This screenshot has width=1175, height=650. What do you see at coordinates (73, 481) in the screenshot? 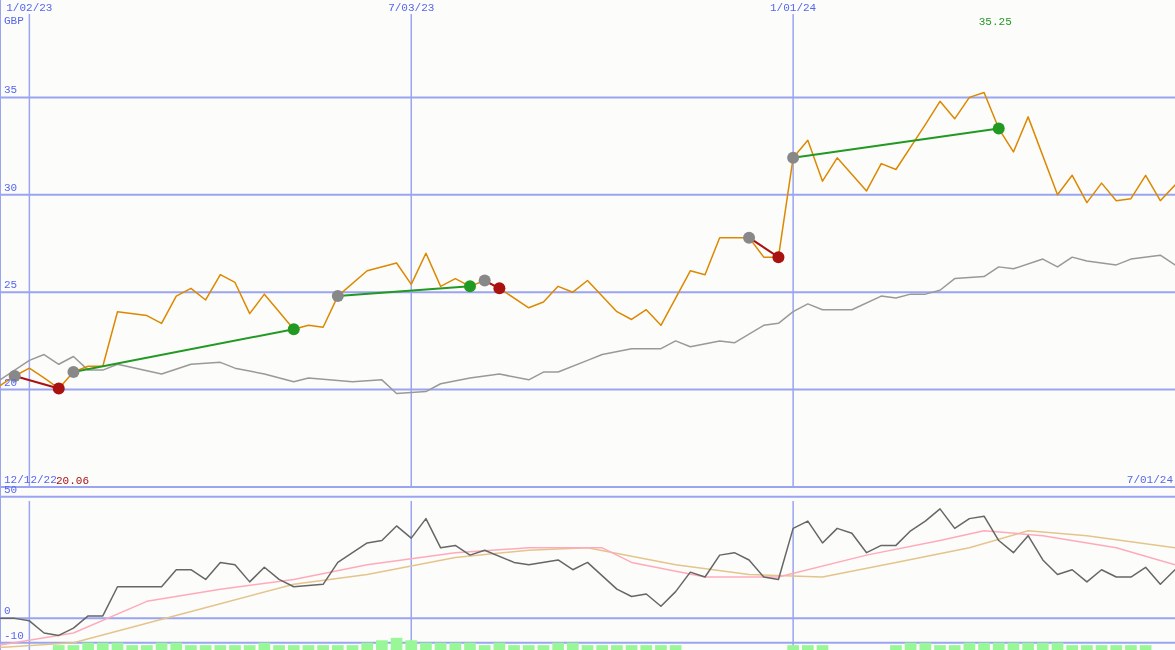
I see `annotation: 20.06` at bounding box center [73, 481].